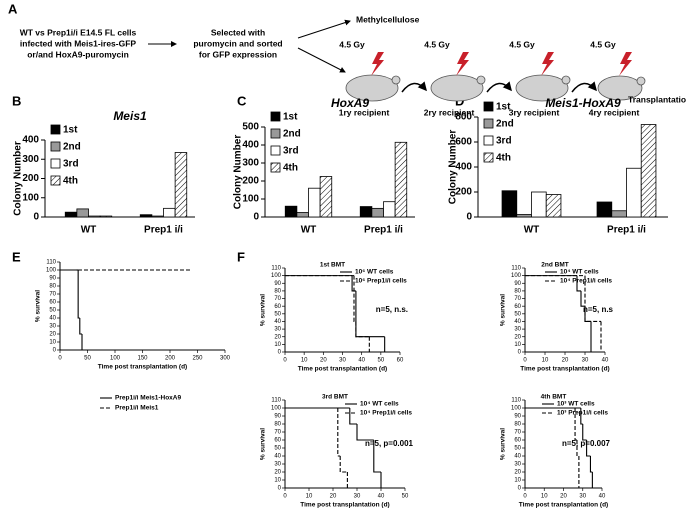 The width and height of the screenshot is (686, 509). What do you see at coordinates (115, 359) in the screenshot?
I see `x-tick-label: 100` at bounding box center [115, 359].